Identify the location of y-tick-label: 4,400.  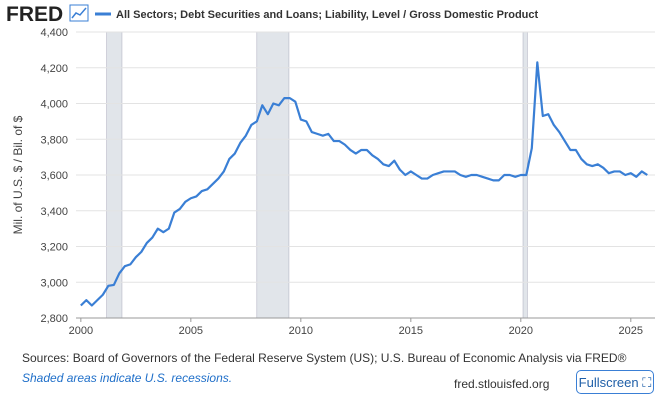
(54, 33).